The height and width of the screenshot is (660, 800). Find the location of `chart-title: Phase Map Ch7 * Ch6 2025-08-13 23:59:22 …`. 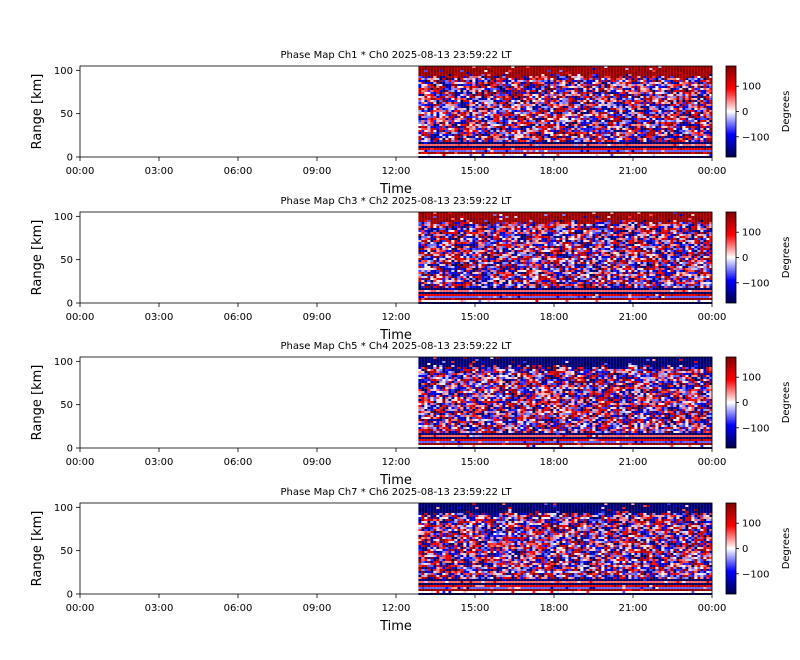

chart-title: Phase Map Ch7 * Ch6 2025-08-13 23:59:22 … is located at coordinates (397, 492).